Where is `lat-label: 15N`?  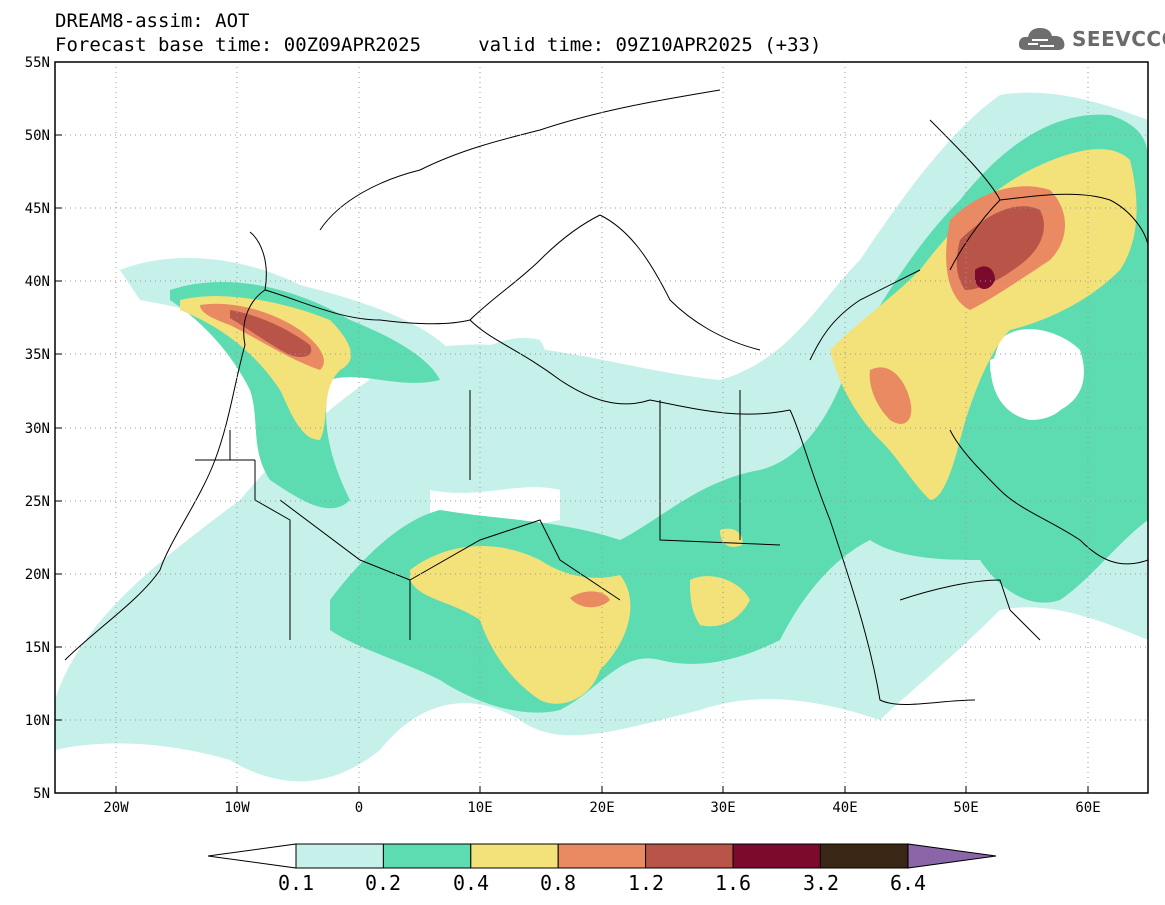 lat-label: 15N is located at coordinates (37, 648).